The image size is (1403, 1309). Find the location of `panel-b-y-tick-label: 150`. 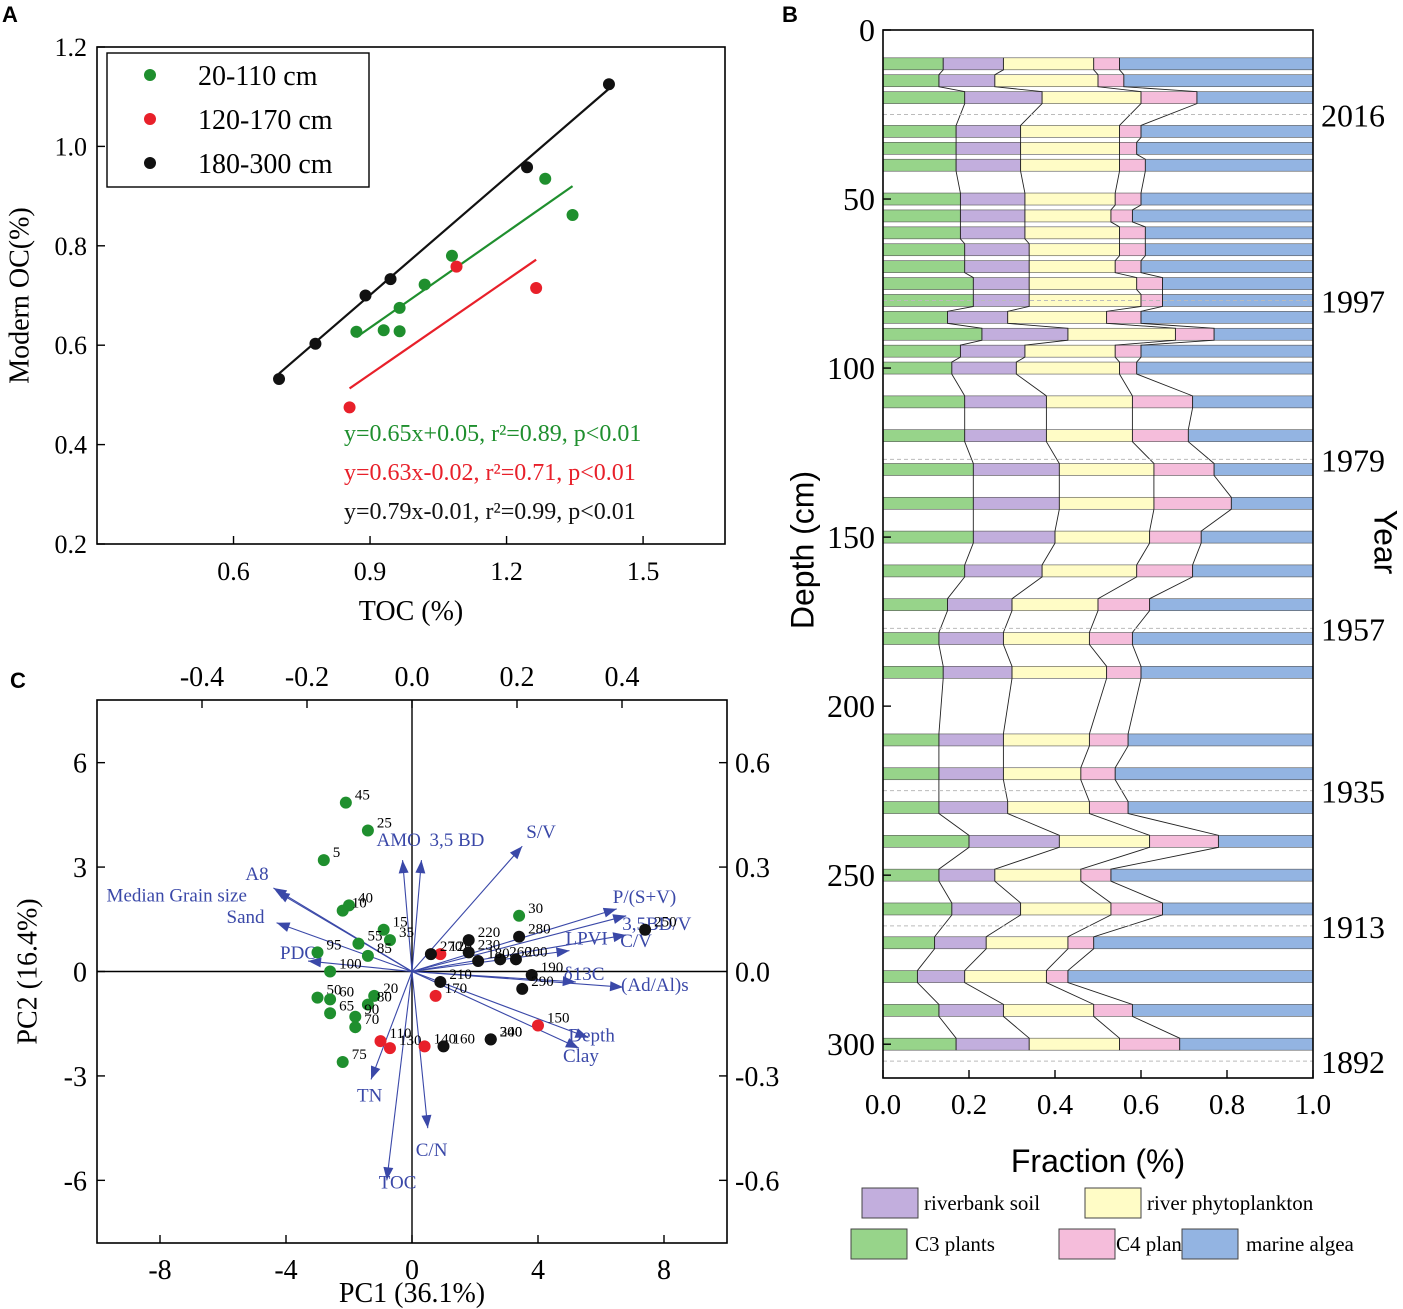

panel-b-y-tick-label: 150 is located at coordinates (851, 537).